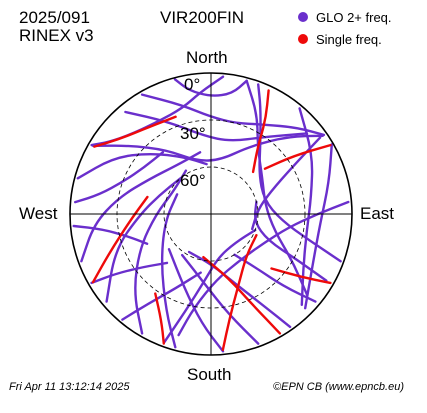 Image resolution: width=427 pixels, height=413 pixels. Describe the element at coordinates (202, 17) in the screenshot. I see `station-name: VIR200FIN` at that location.